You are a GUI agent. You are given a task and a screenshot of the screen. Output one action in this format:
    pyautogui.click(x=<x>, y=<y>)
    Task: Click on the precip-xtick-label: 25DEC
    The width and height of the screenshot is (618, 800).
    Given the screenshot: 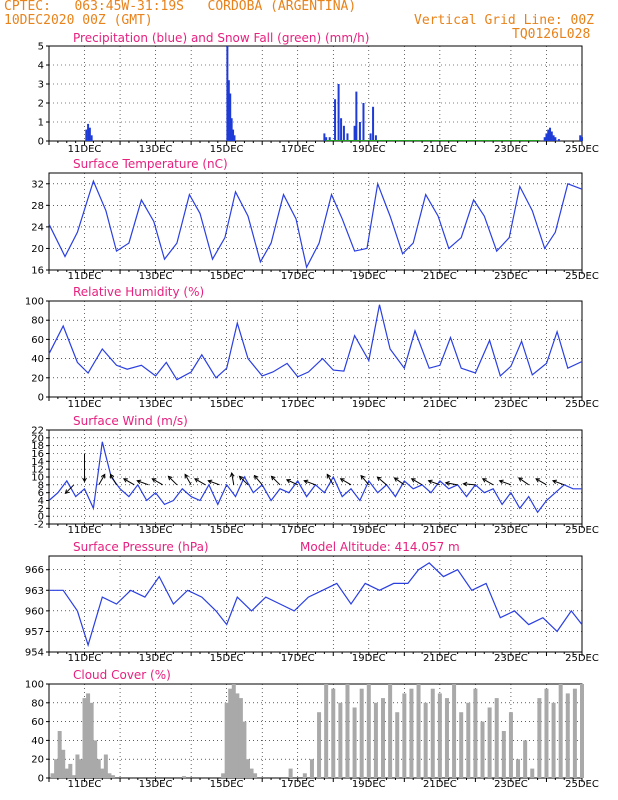 What is the action you would take?
    pyautogui.click(x=582, y=149)
    